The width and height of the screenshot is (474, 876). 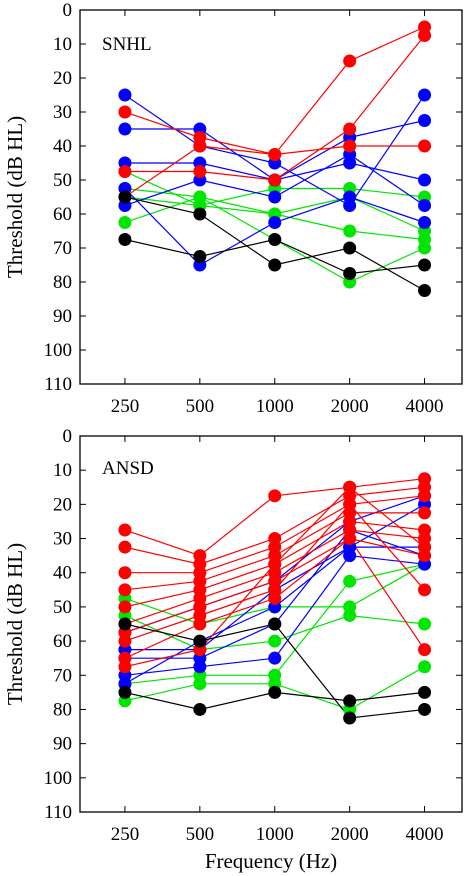 I want to click on y-tick-label: 40, so click(x=62, y=146).